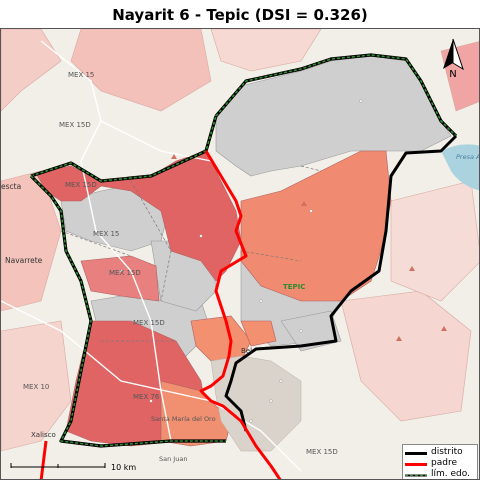 This screenshot has height=480, width=480. Describe the element at coordinates (149, 323) in the screenshot. I see `road-label-mex15d-d: MEX 15D` at that location.